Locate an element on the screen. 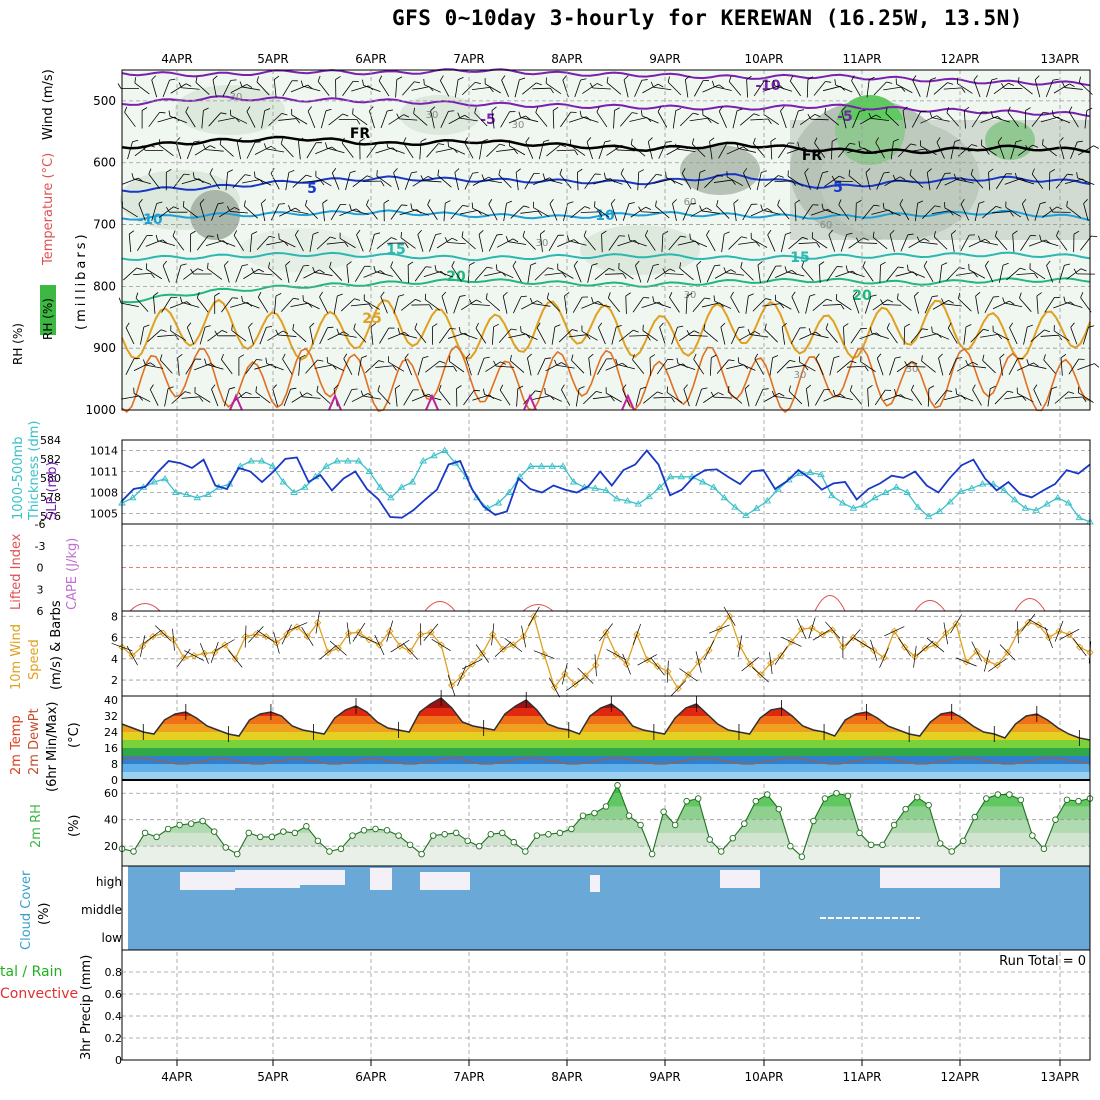  date-label-top: 11APR is located at coordinates (861, 59).